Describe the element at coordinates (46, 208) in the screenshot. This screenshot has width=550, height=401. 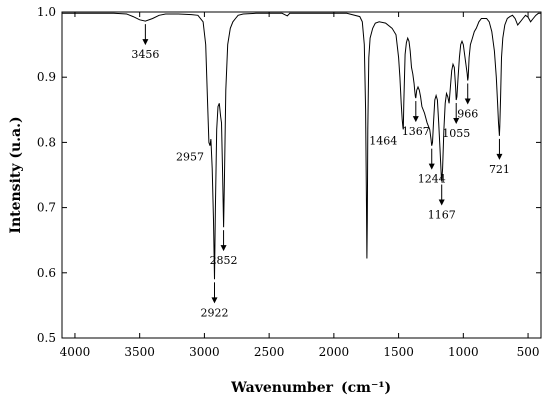
I see `y-tick-label: 0.7` at that location.